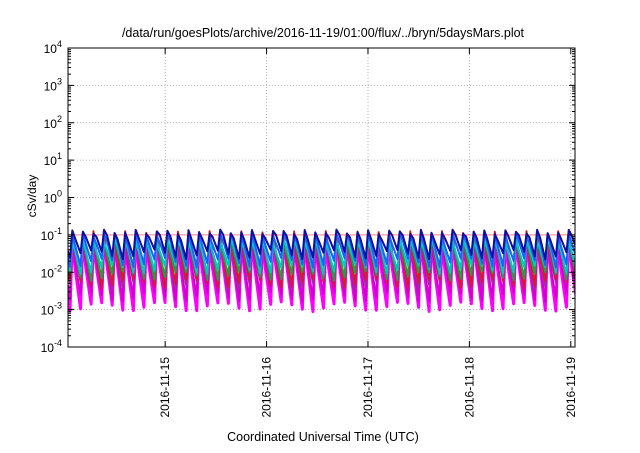  Describe the element at coordinates (53, 122) in the screenshot. I see `y-tick-label: 10²` at that location.